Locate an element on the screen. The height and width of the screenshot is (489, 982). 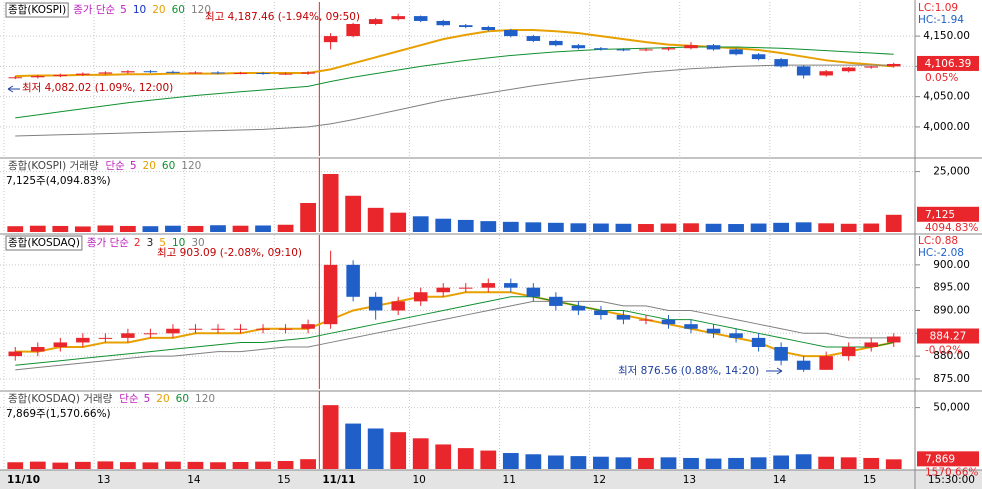
y-tick-label: 4,000.00 is located at coordinates (946, 127).